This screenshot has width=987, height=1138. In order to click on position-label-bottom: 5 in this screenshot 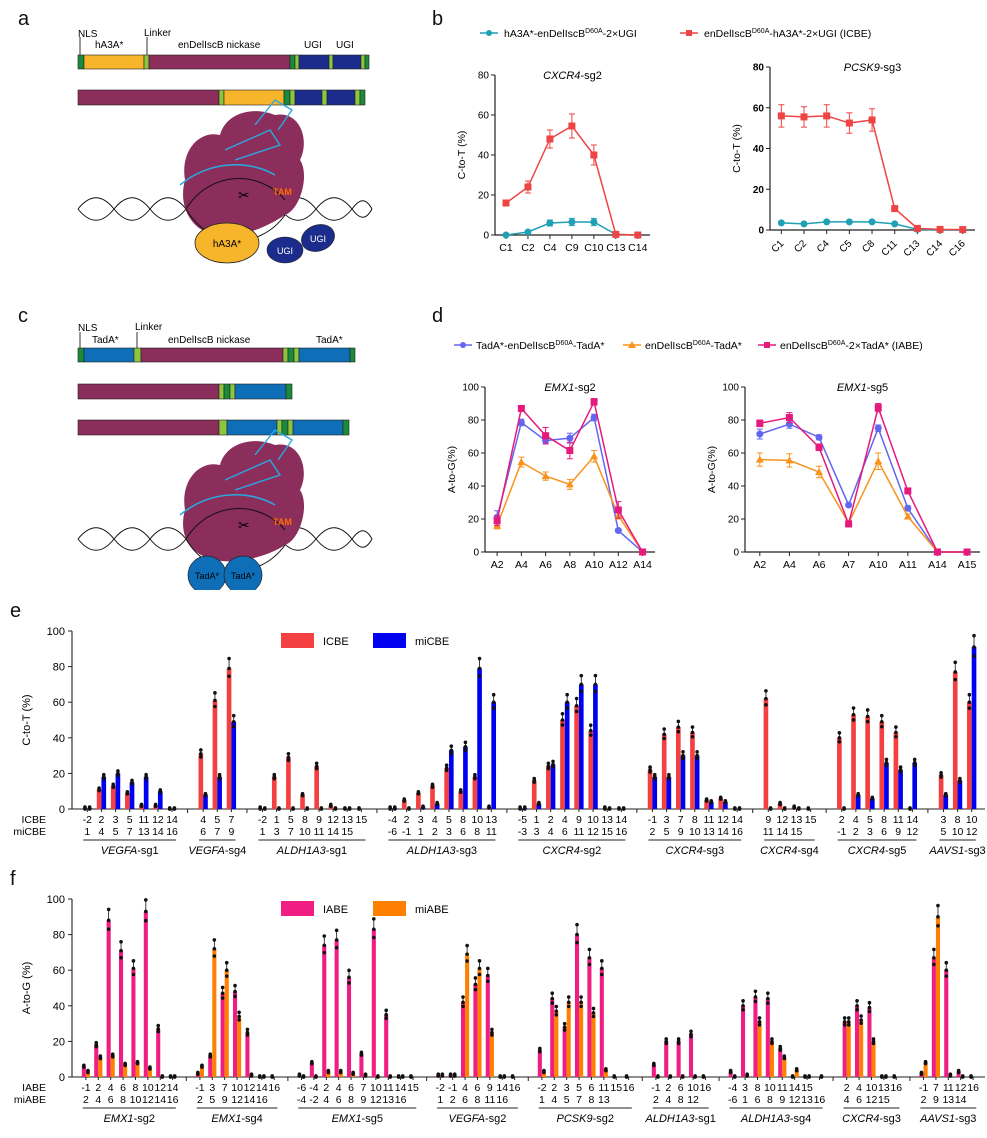, I will do `click(212, 1100)`.